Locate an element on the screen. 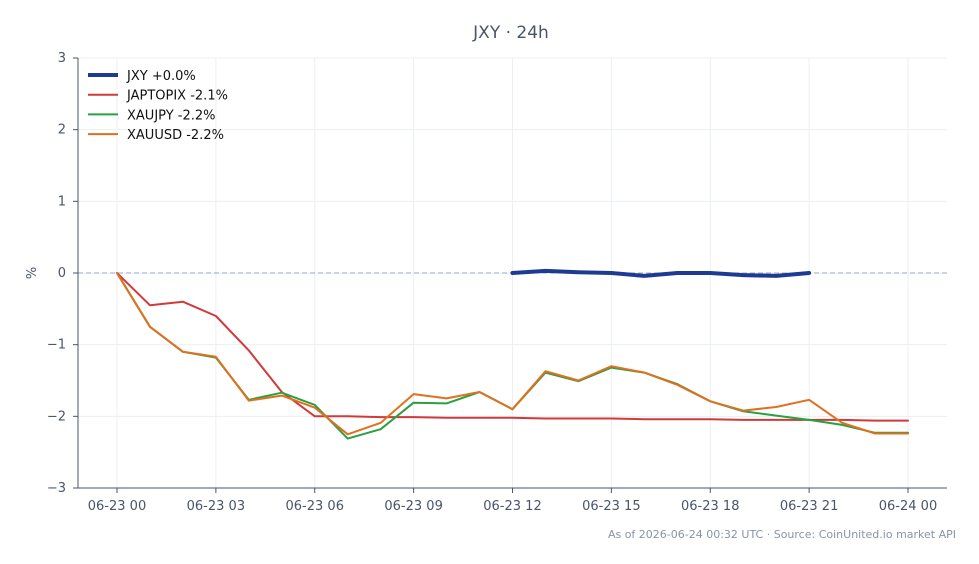 The image size is (979, 564). x-tick-label: 06-23 15 is located at coordinates (611, 506).